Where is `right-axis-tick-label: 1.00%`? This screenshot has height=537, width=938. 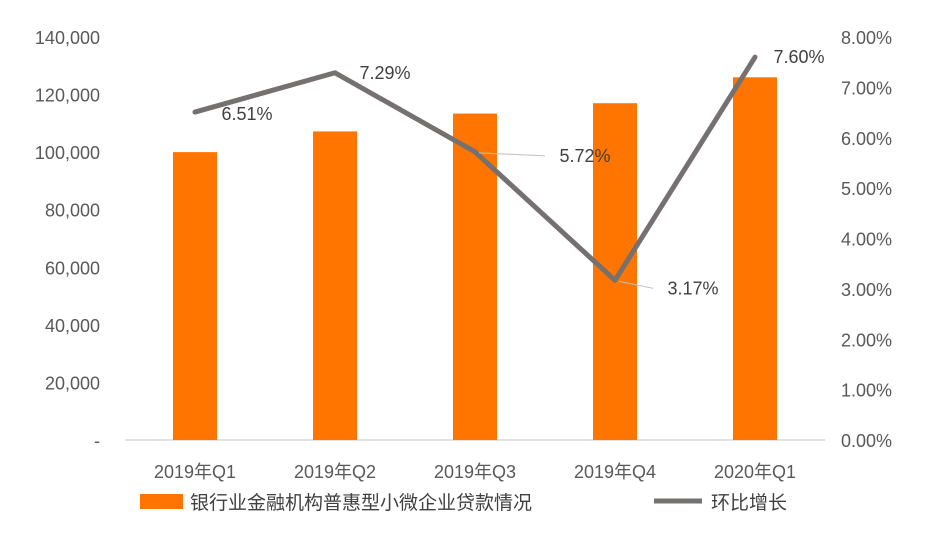 right-axis-tick-label: 1.00% is located at coordinates (866, 391).